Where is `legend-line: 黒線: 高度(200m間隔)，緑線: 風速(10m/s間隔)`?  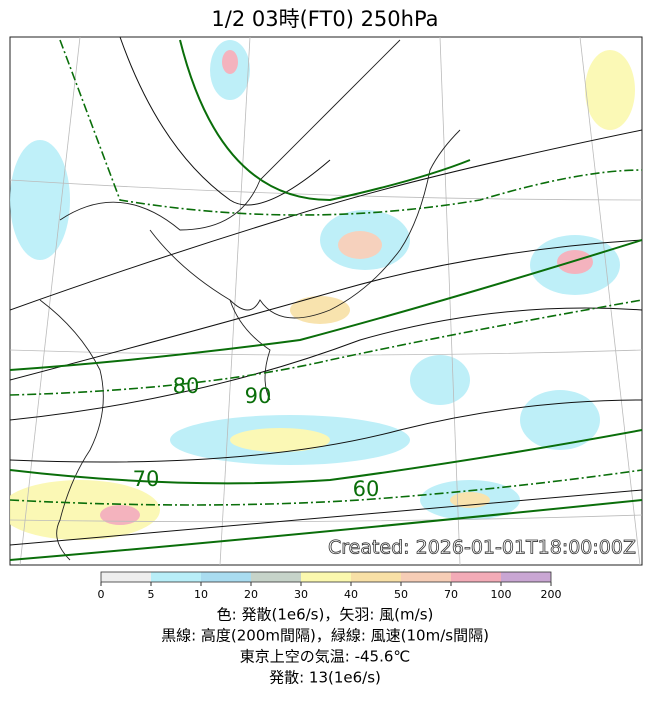
legend-line: 黒線: 高度(200m間隔)，緑線: 風速(10m/s間隔) is located at coordinates (325, 636).